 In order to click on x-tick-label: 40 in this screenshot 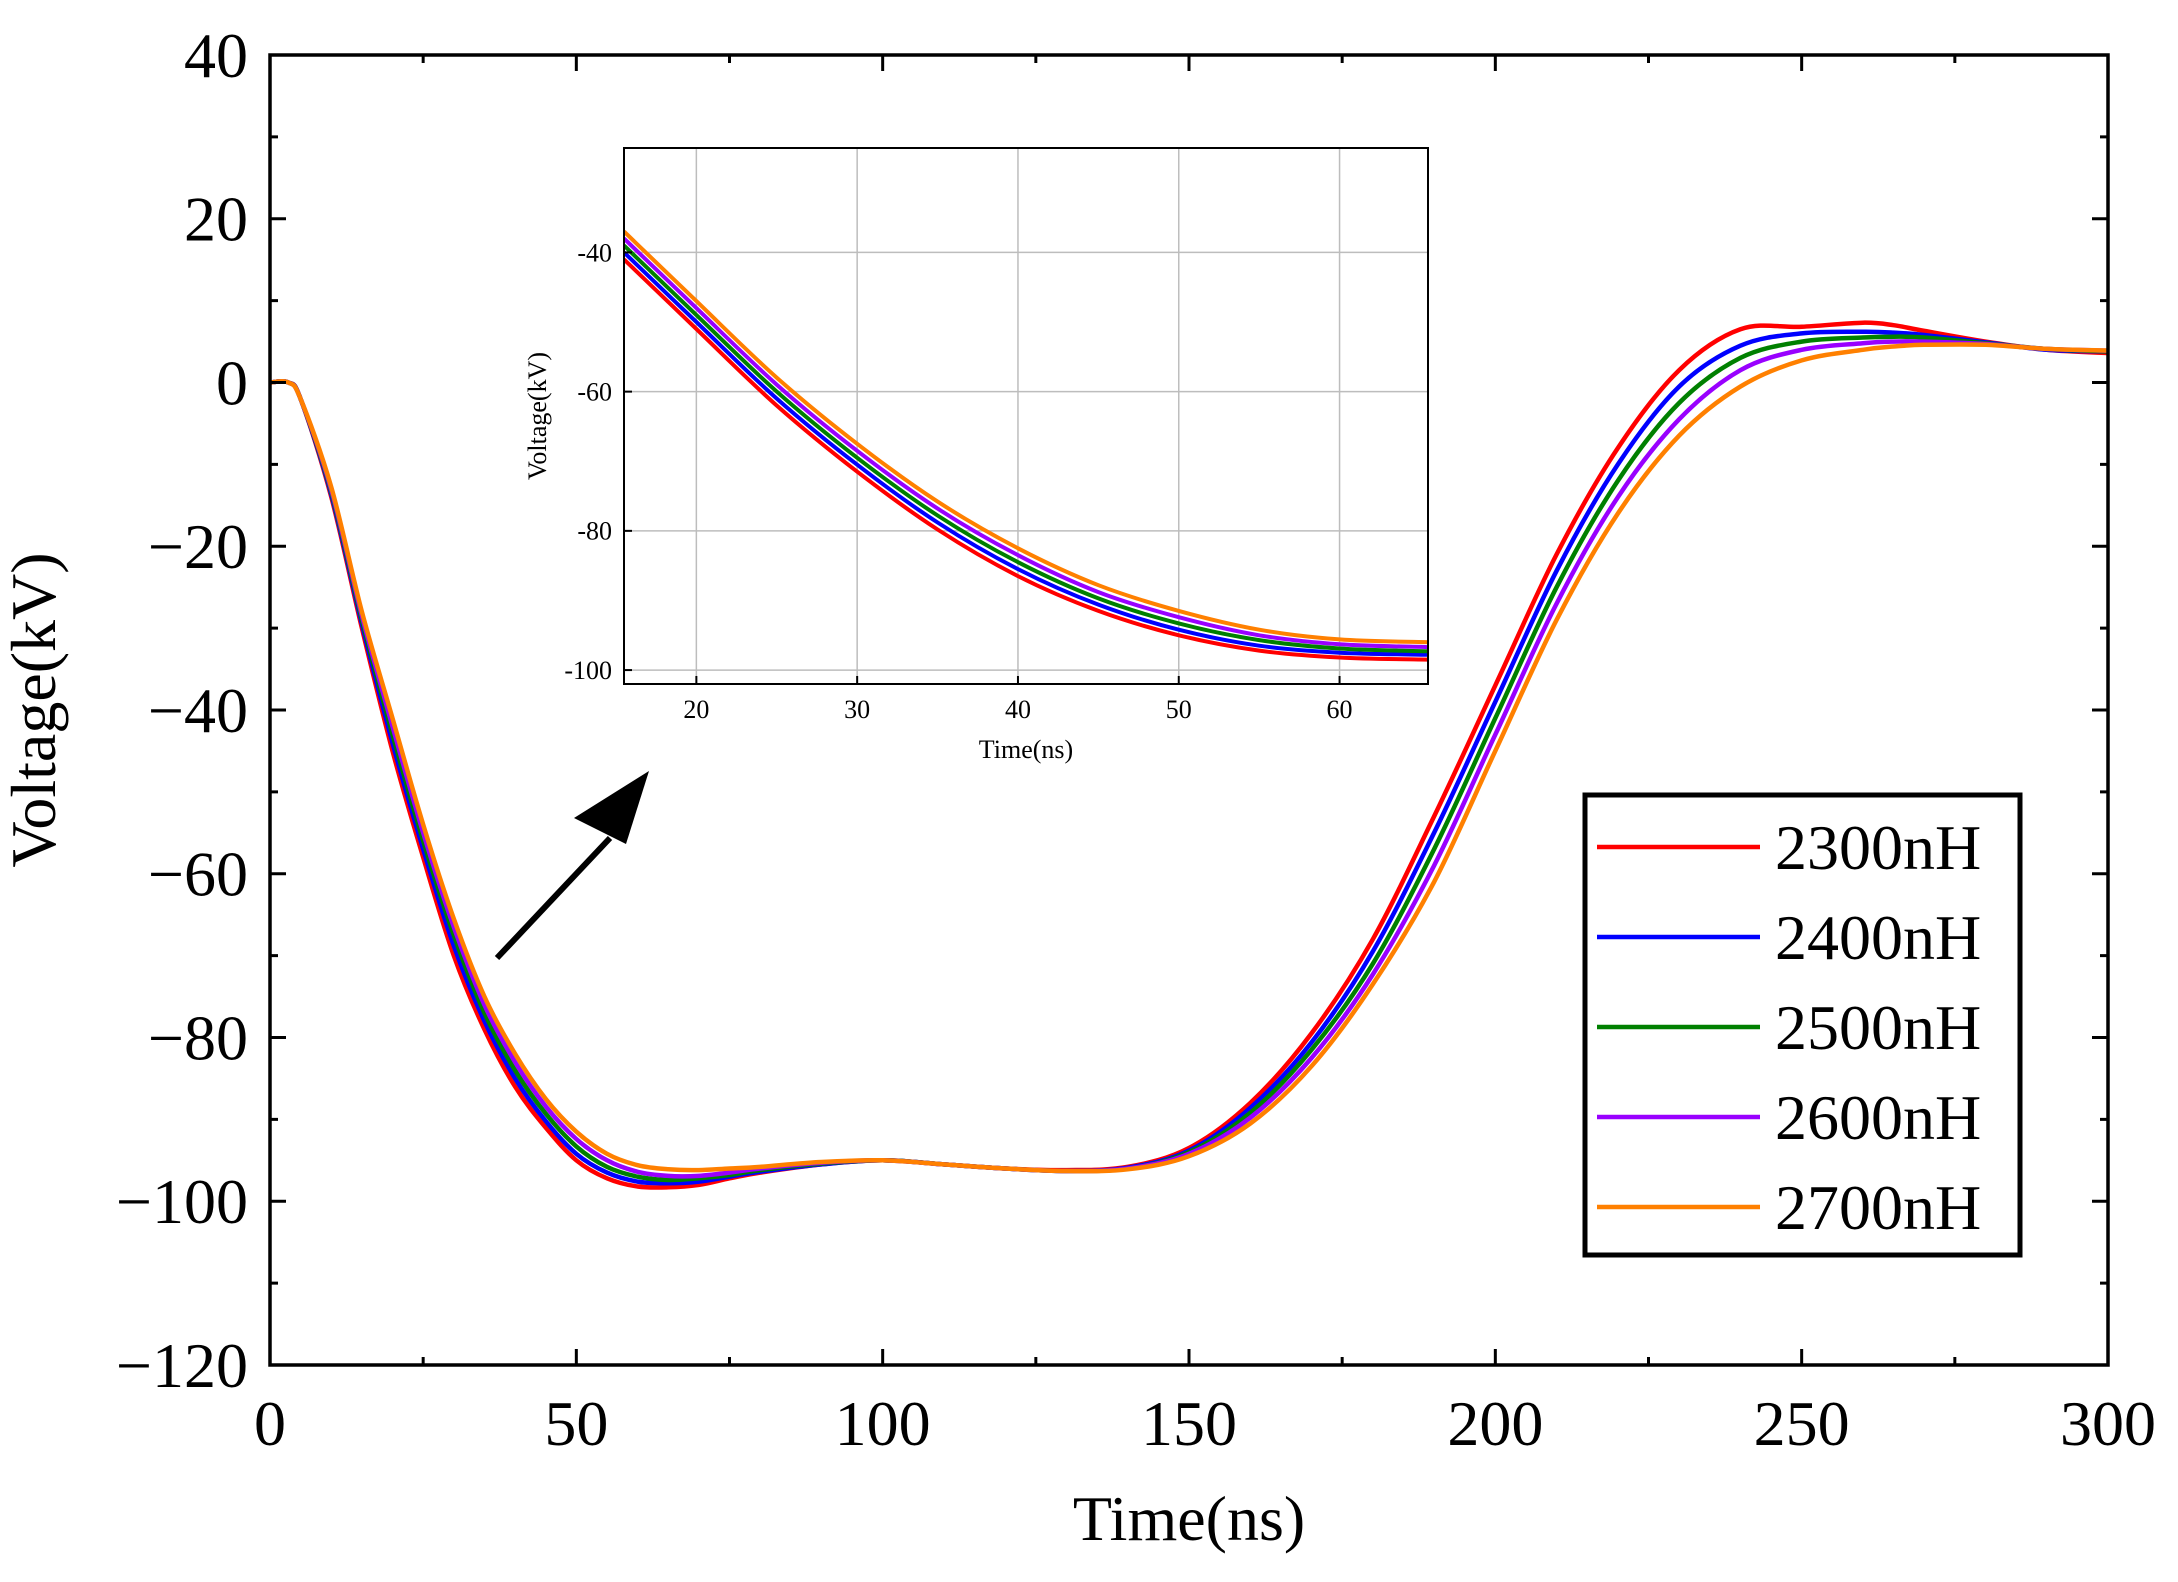, I will do `click(1018, 709)`.